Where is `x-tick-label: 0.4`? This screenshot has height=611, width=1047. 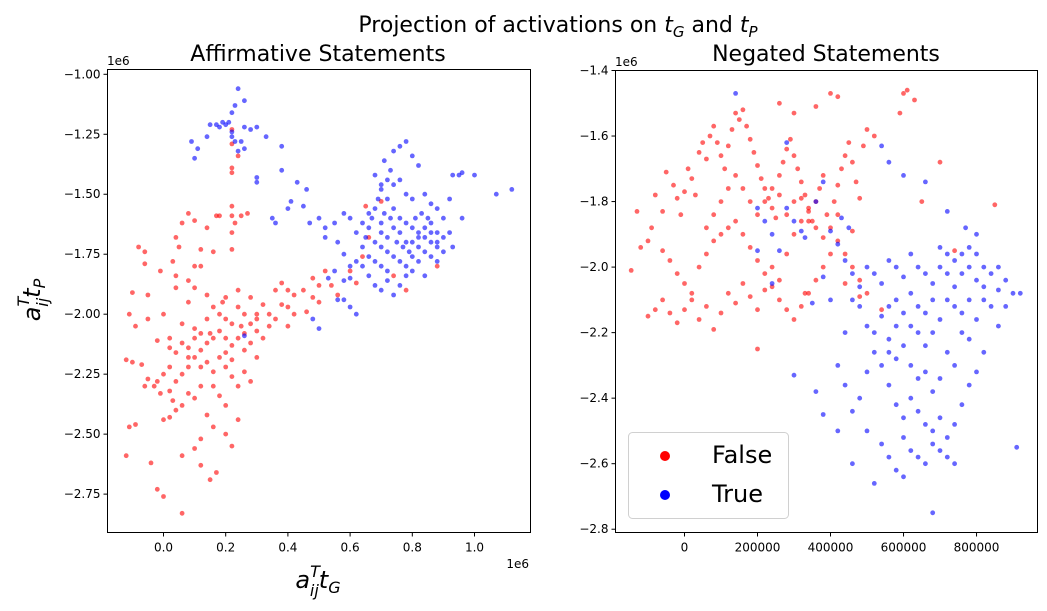 x-tick-label: 0.4 is located at coordinates (287, 548).